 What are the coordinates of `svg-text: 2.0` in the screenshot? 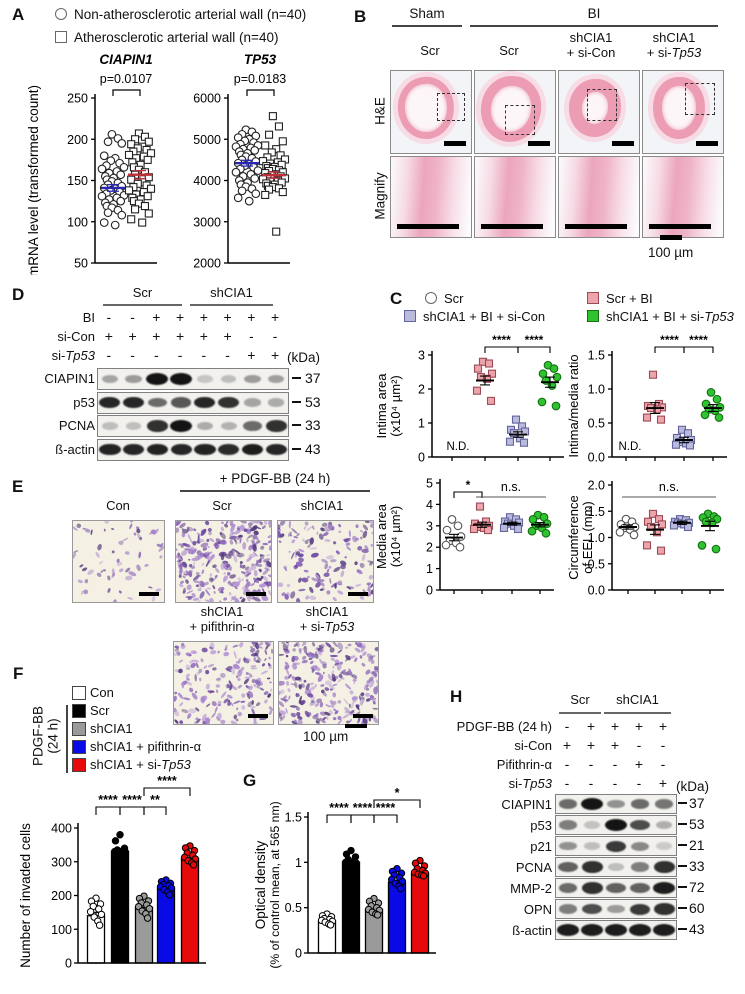 It's located at (596, 486).